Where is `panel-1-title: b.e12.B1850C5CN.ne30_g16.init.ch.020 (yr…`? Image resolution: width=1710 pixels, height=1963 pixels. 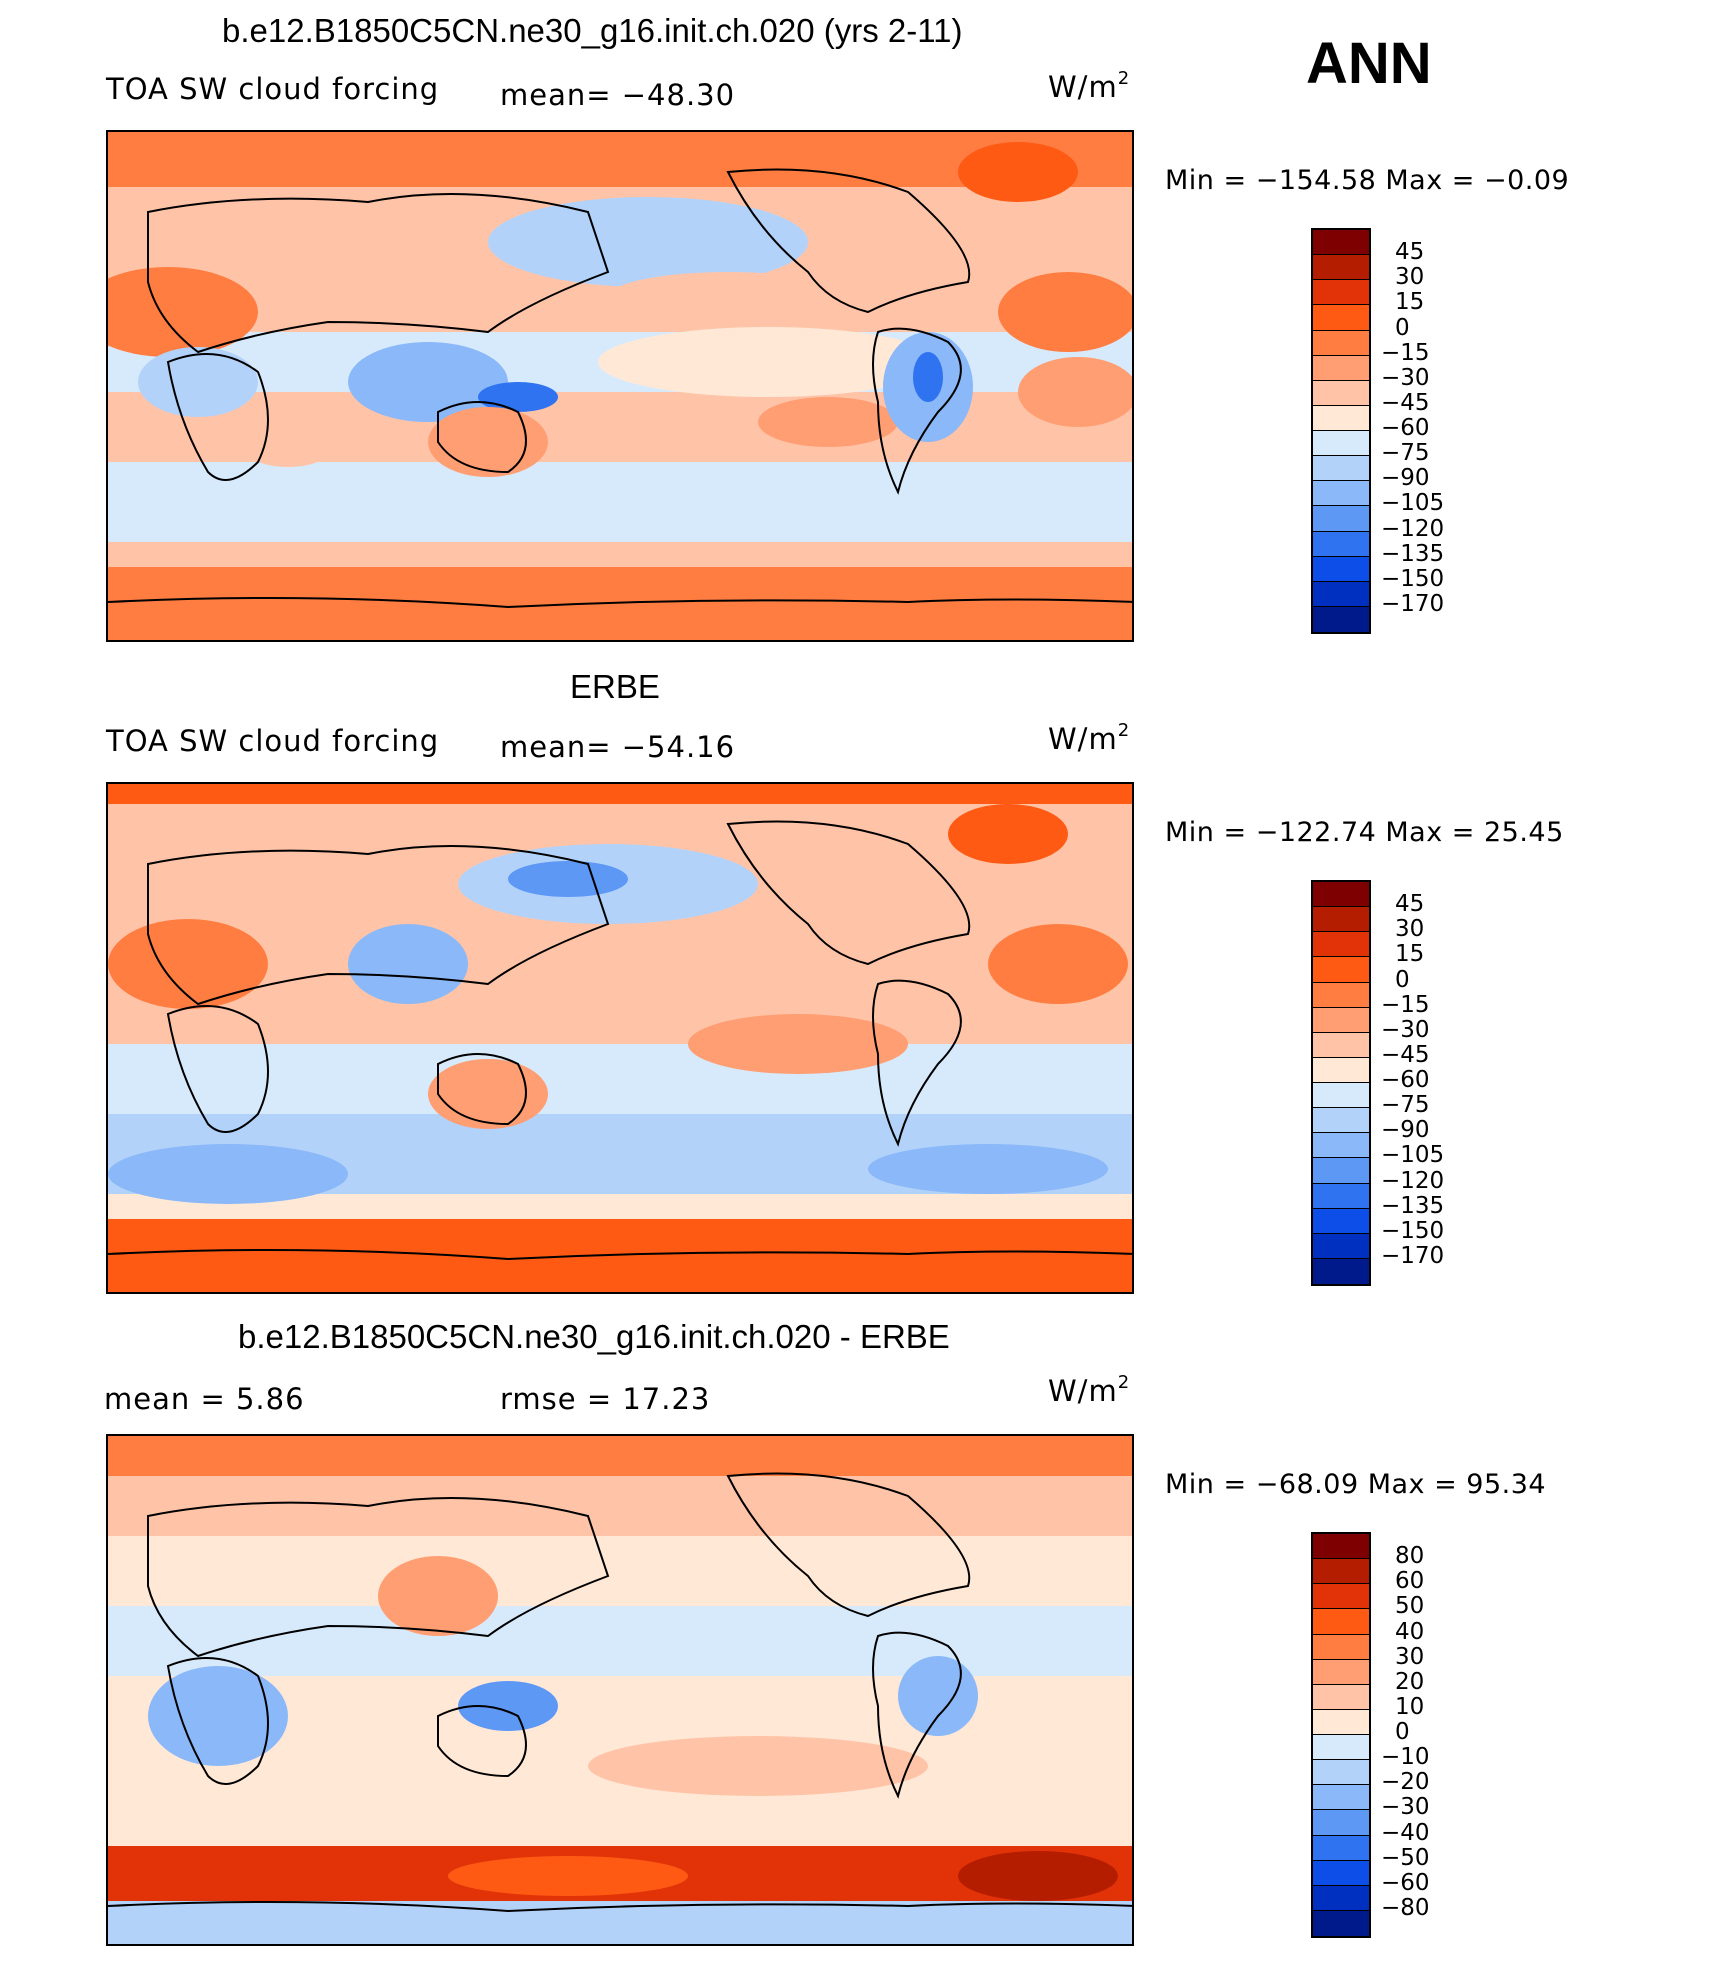
panel-1-title: b.e12.B1850C5CN.ne30_g16.init.ch.020 (yr… is located at coordinates (592, 30).